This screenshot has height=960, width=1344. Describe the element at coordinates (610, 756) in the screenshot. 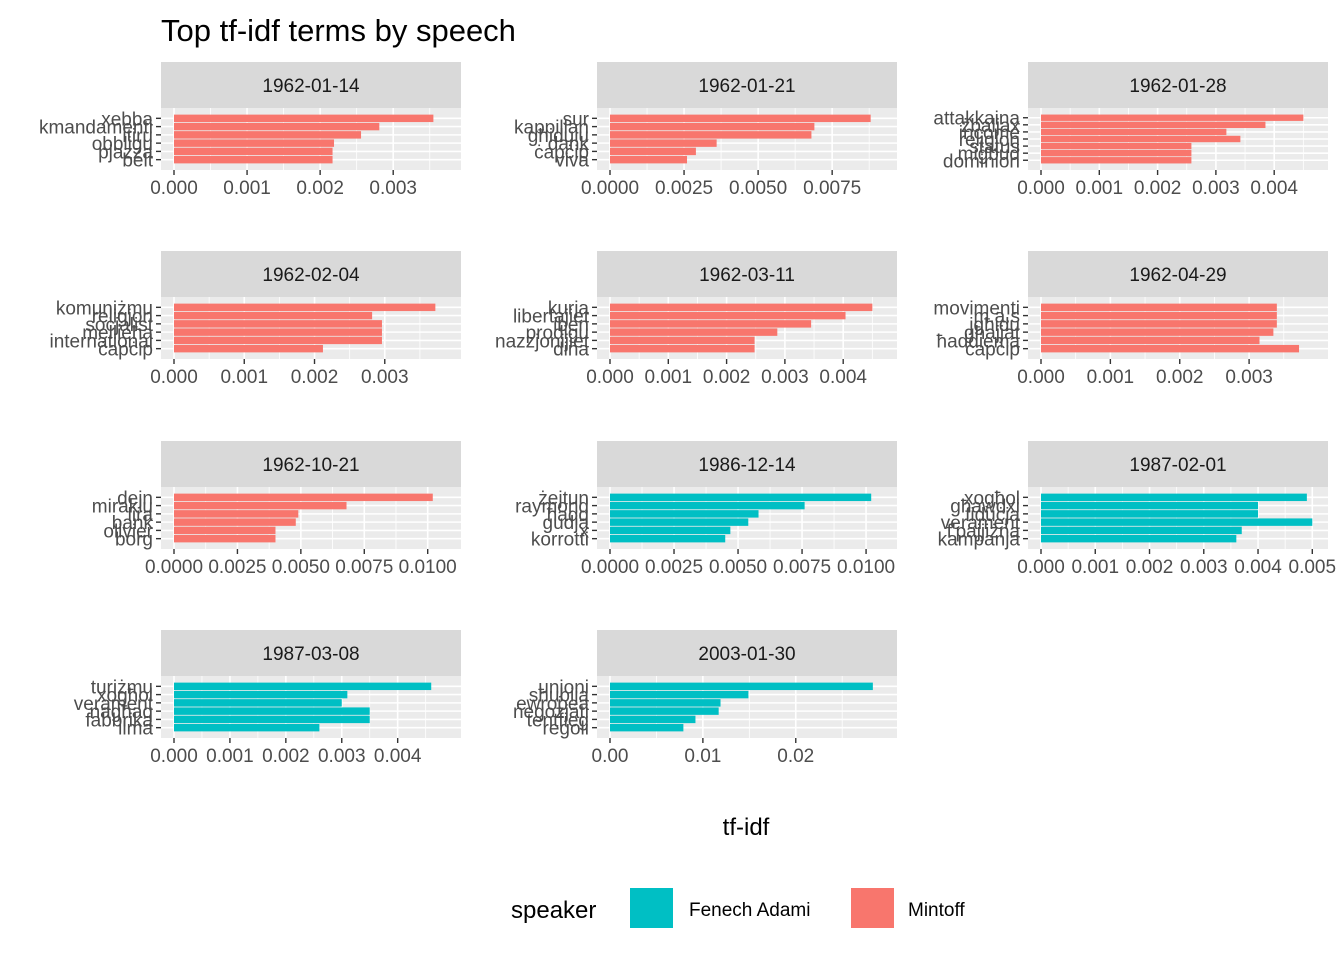

I see `x-tick-label: 0.00` at that location.